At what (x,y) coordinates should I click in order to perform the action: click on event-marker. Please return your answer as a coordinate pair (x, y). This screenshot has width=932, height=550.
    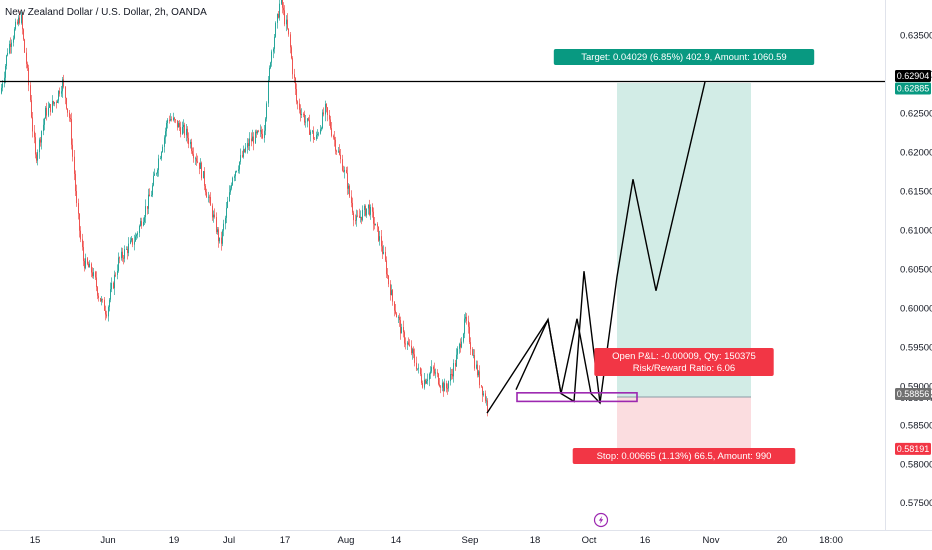
    Looking at the image, I should click on (601, 520).